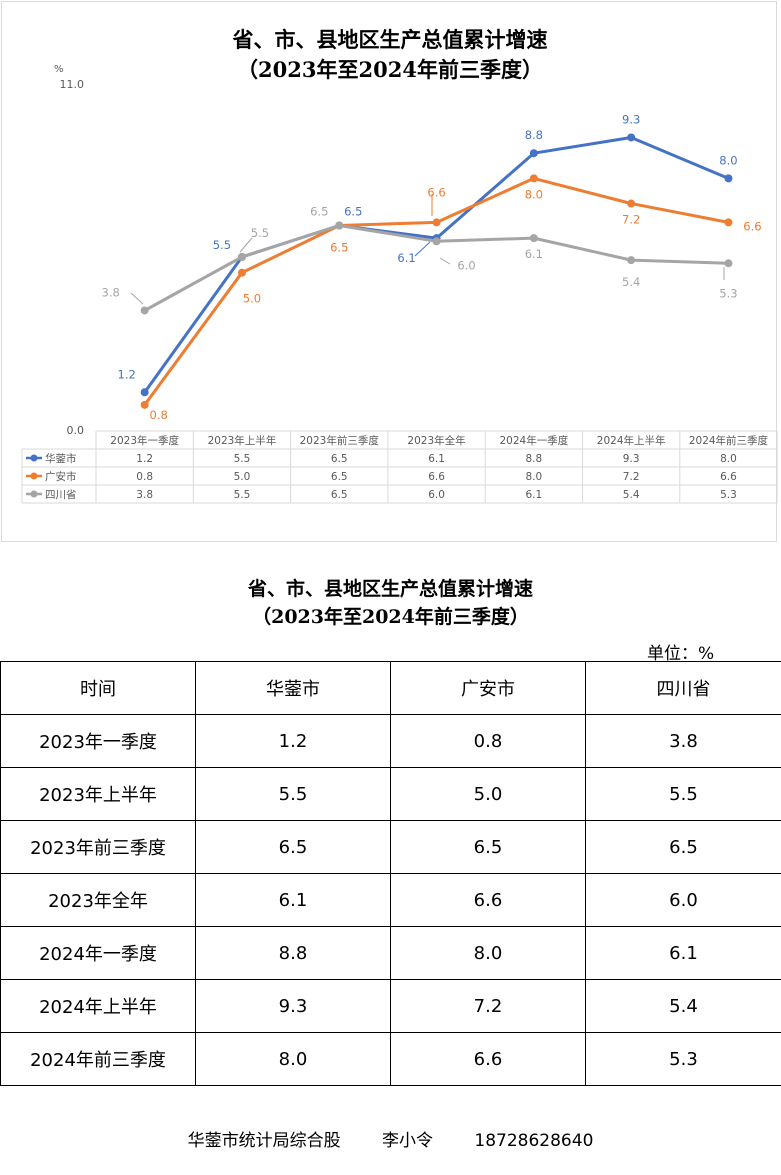  I want to click on data-label: 6.6, so click(752, 226).